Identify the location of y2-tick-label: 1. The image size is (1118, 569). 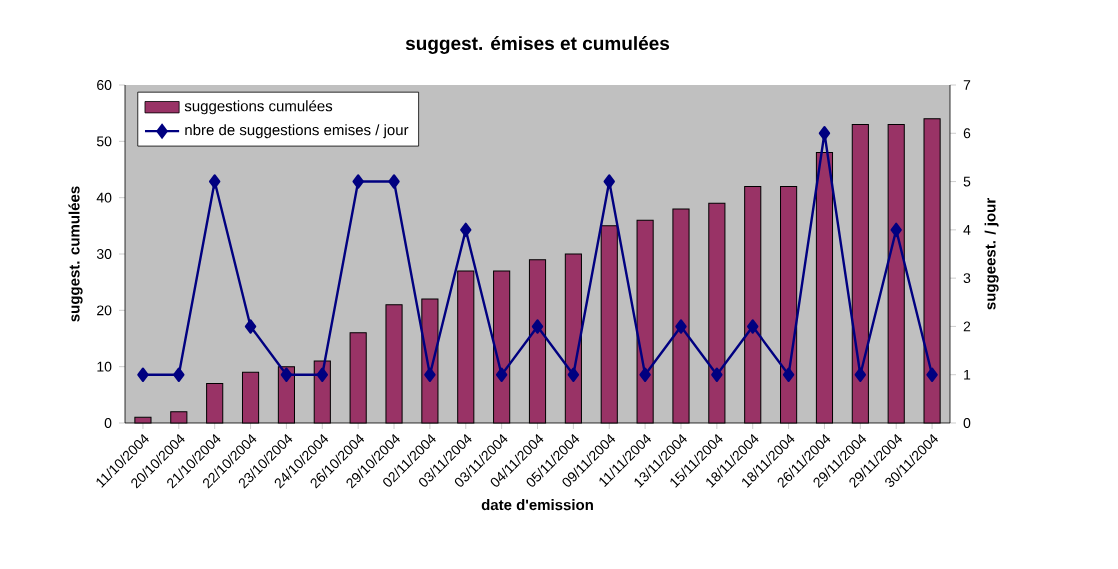
(967, 374).